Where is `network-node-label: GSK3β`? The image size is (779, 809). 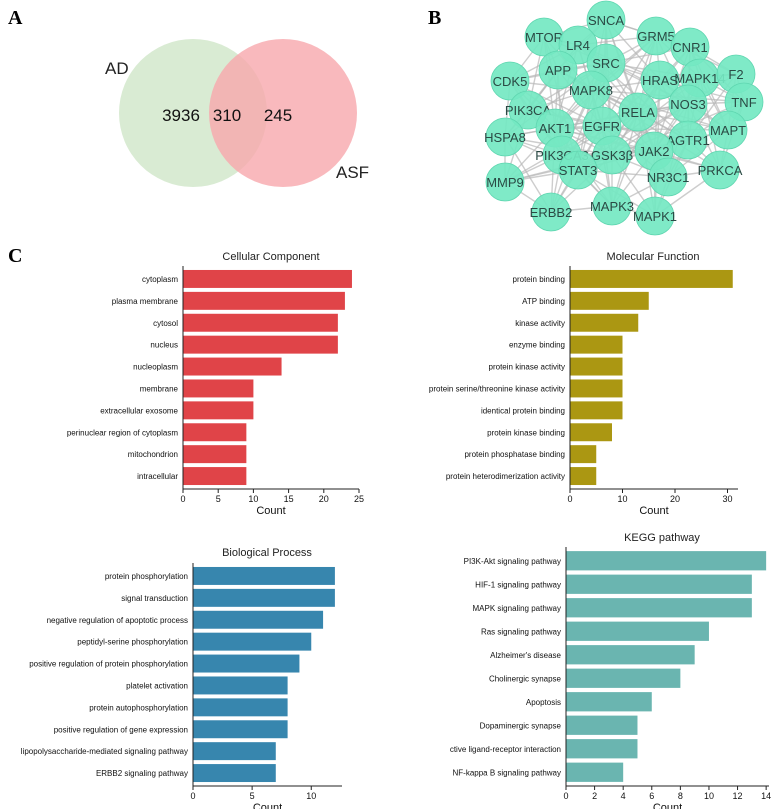 network-node-label: GSK3β is located at coordinates (612, 155).